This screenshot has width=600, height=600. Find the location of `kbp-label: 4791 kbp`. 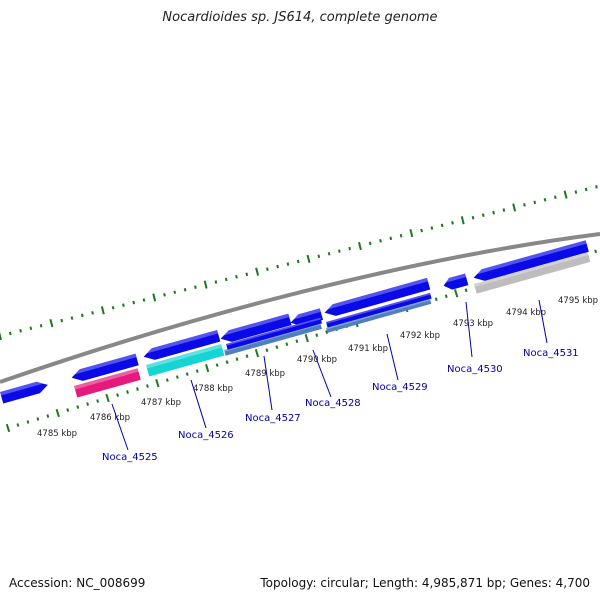

kbp-label: 4791 kbp is located at coordinates (368, 349).